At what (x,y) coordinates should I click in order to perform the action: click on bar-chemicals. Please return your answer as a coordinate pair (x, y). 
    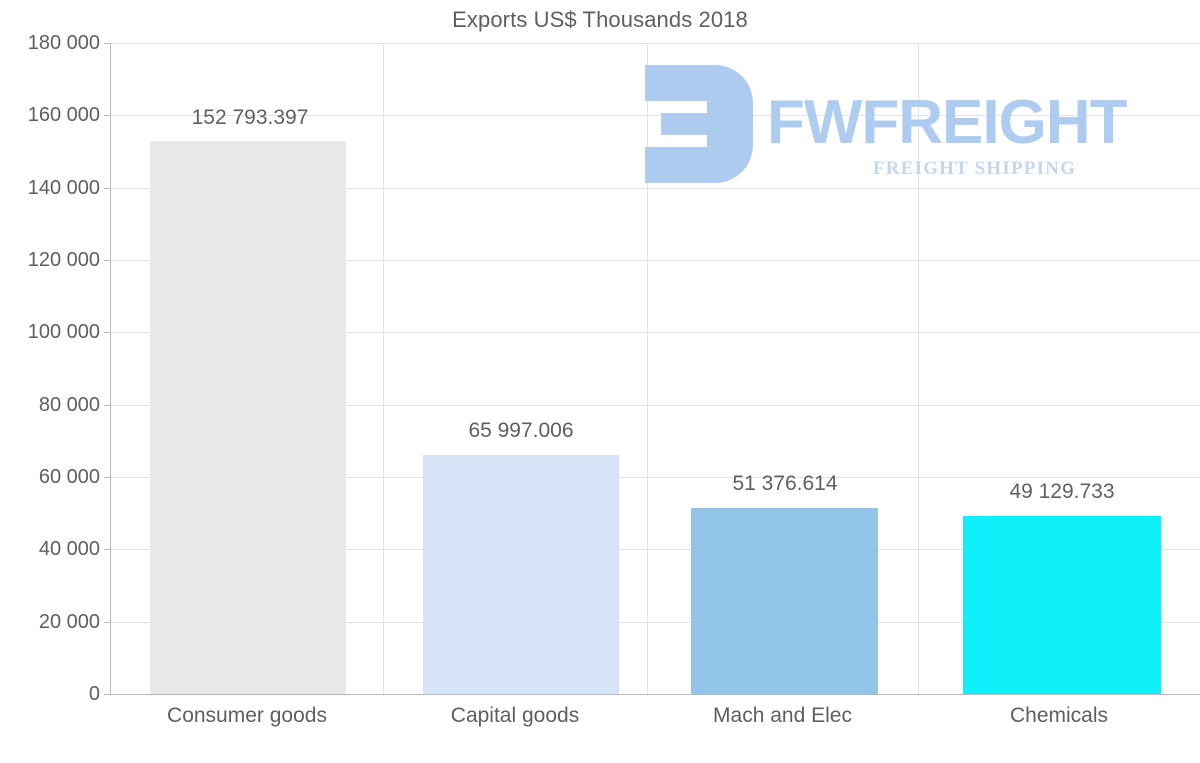
    Looking at the image, I should click on (1062, 605).